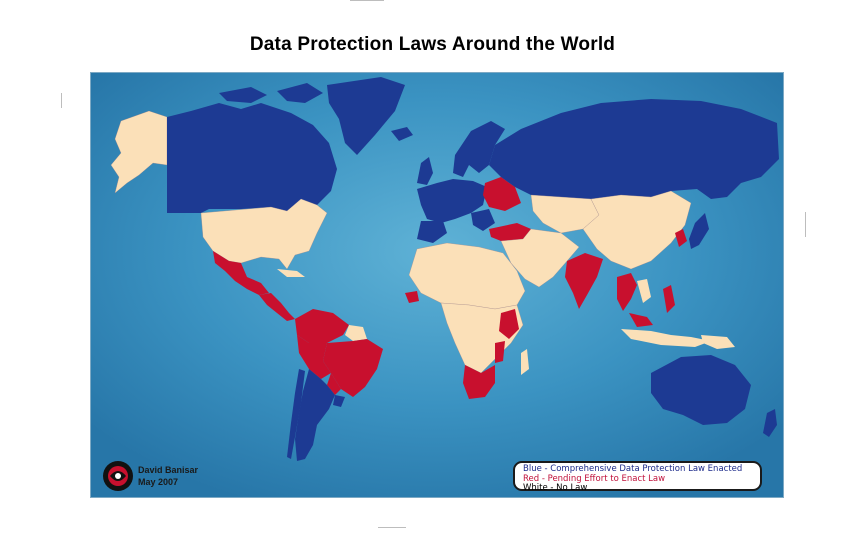 This screenshot has width=865, height=559. Describe the element at coordinates (425, 171) in the screenshot. I see `region-uk` at that location.